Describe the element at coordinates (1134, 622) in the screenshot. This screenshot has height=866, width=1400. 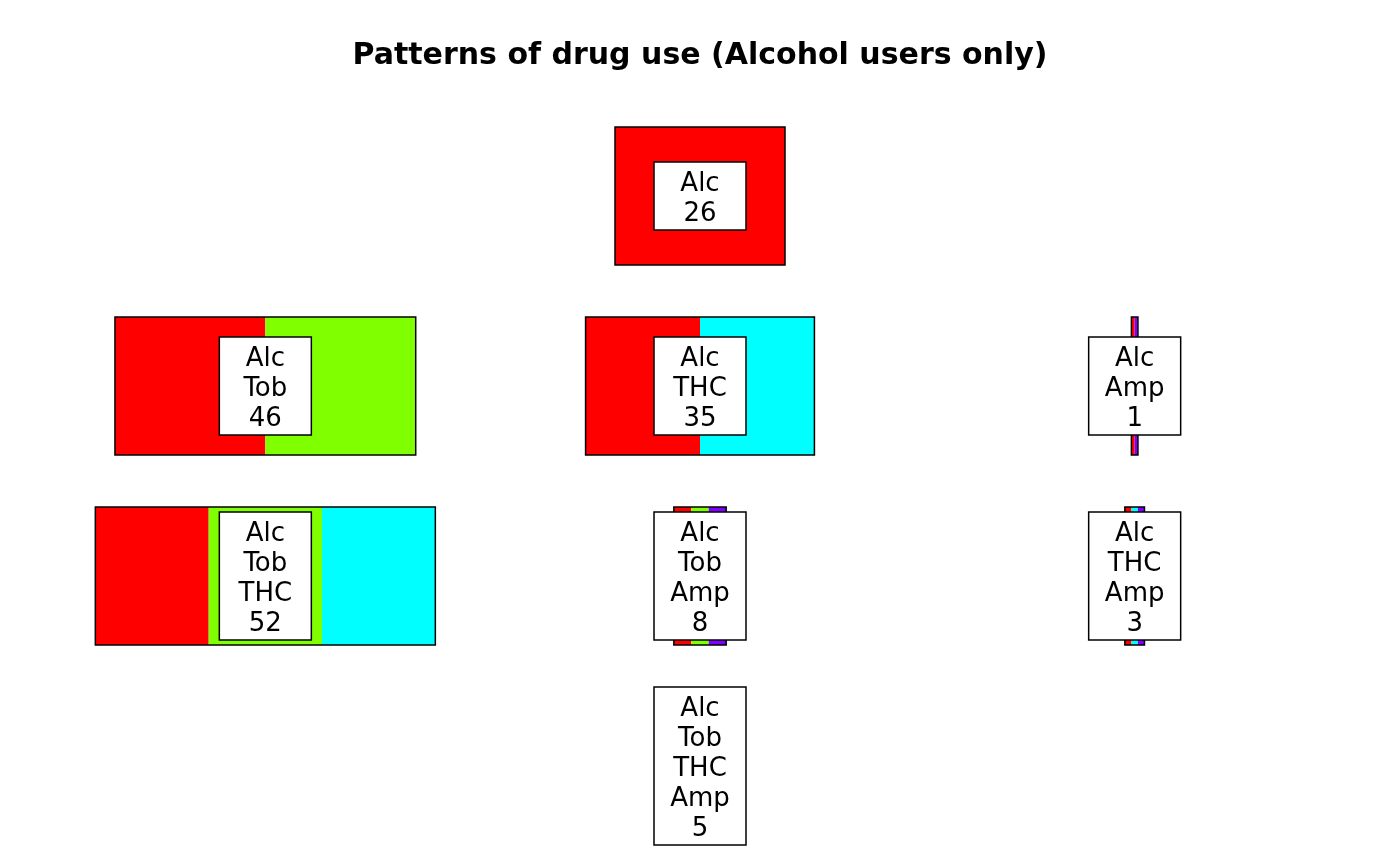
I see `data-label: 3` at that location.